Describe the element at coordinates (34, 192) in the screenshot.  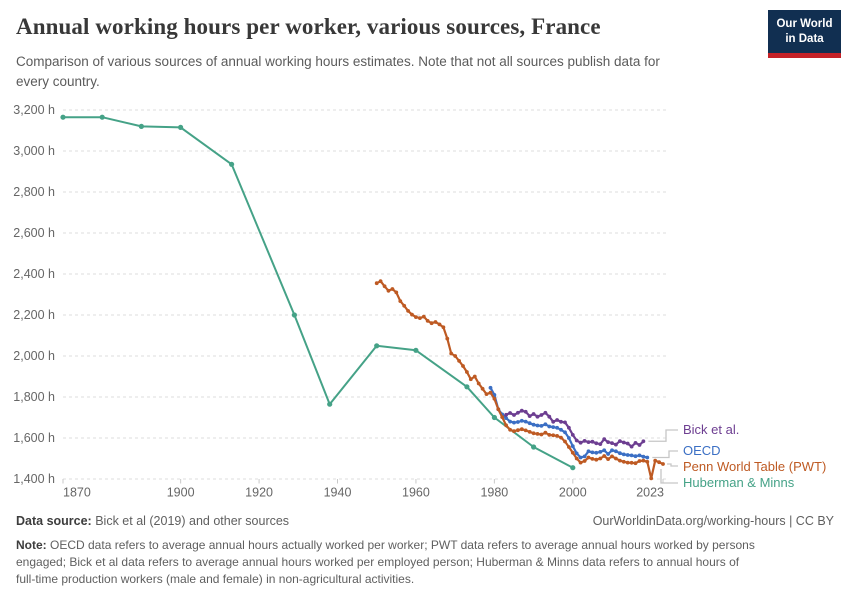
I see `y-tick-label: 2,800 h` at that location.